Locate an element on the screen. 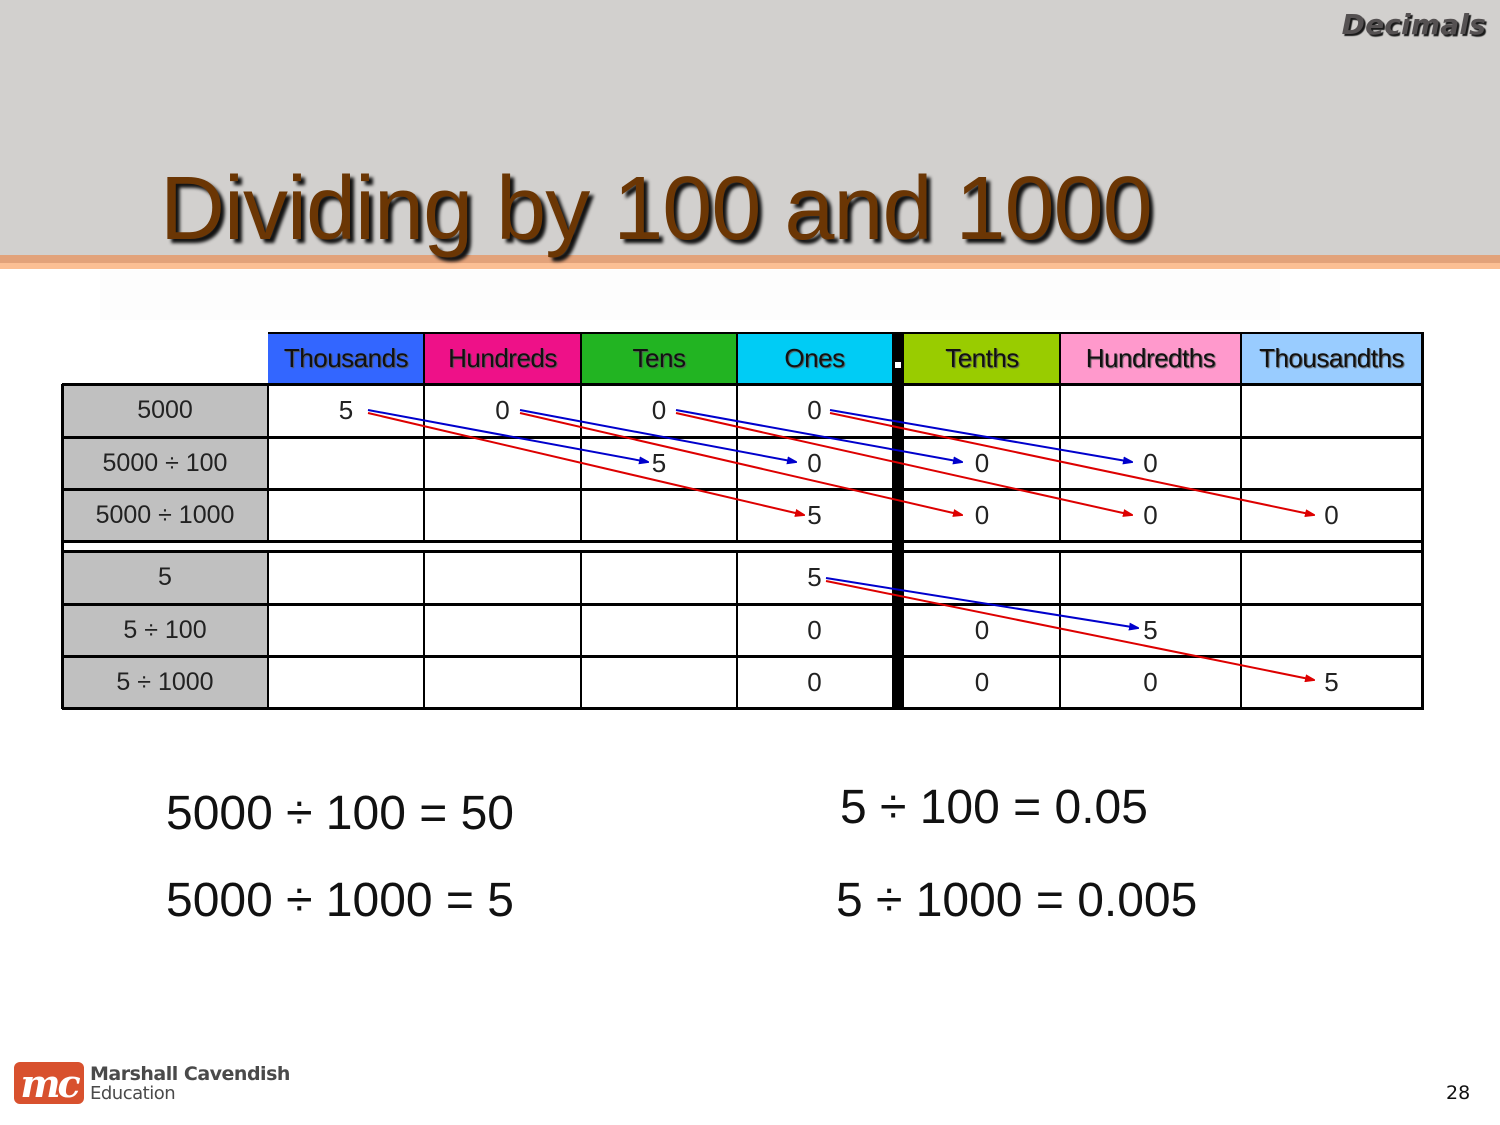  logo-name: Marshall Cavendish is located at coordinates (190, 1074).